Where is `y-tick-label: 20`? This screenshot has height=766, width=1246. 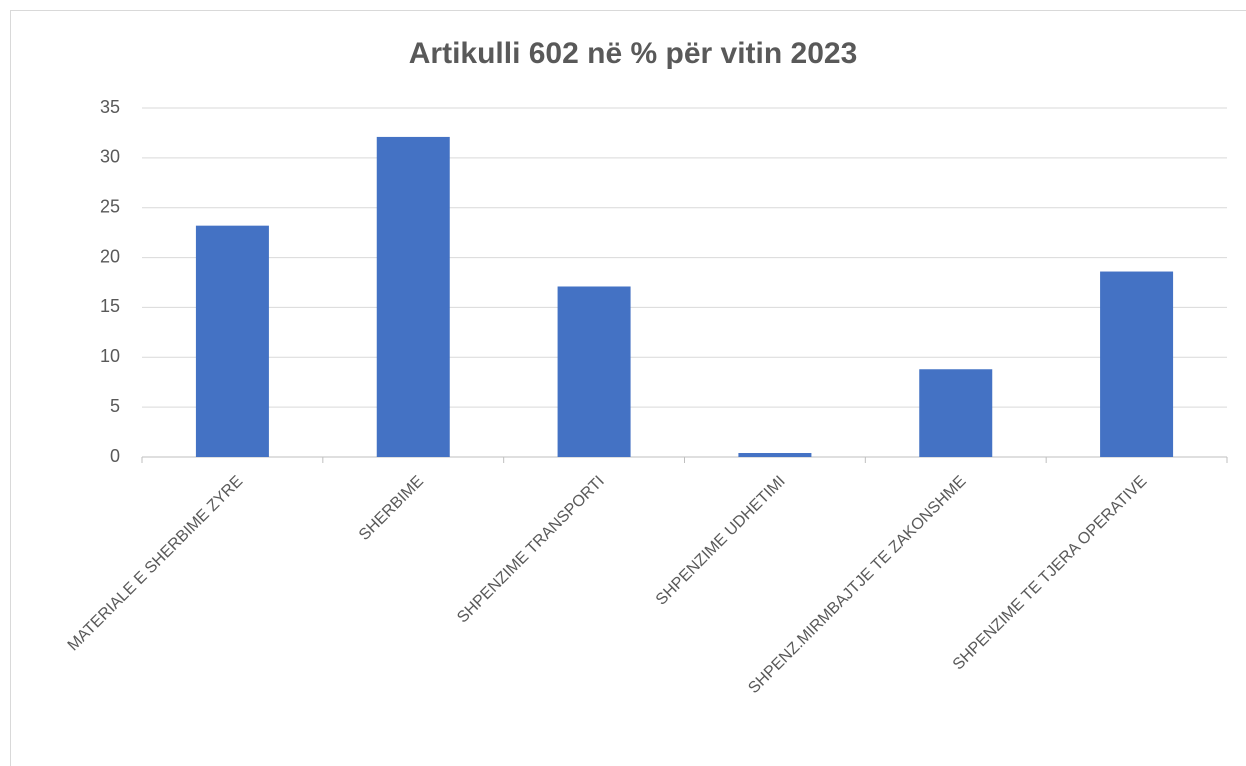
y-tick-label: 20 is located at coordinates (110, 256).